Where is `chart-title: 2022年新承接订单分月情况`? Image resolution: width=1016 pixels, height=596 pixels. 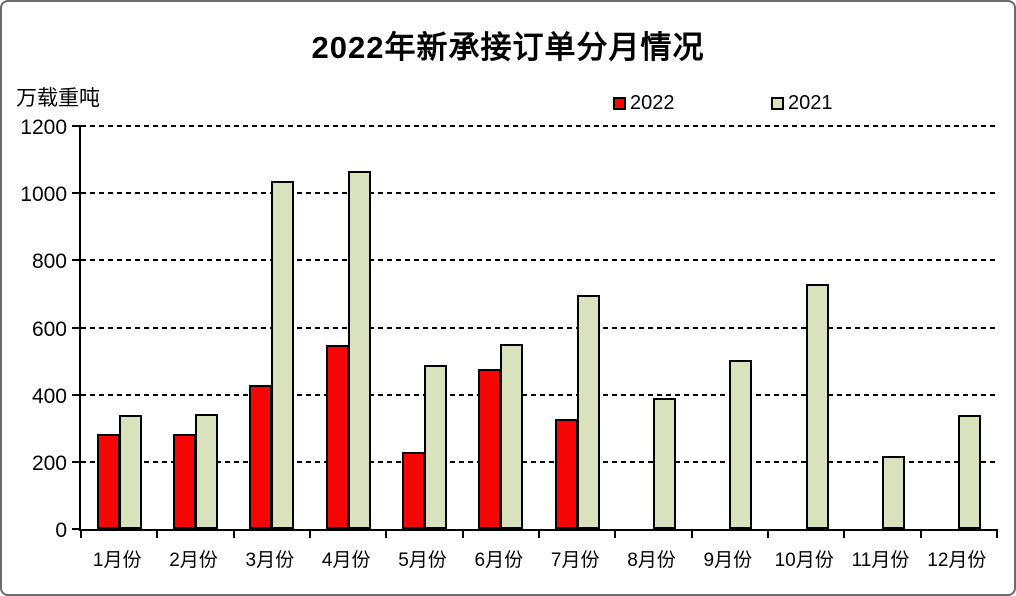
chart-title: 2022年新承接订单分月情况 is located at coordinates (508, 47).